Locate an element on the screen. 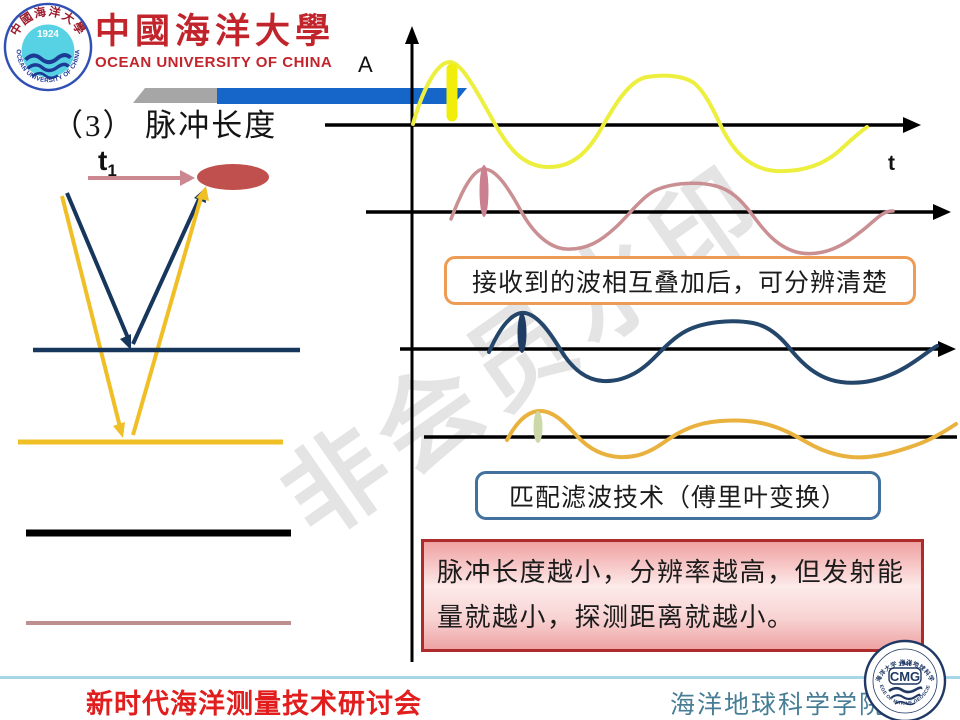 This screenshot has width=960, height=720. footer-conference-title: 新时代海洋测量技术研讨会 is located at coordinates (254, 704).